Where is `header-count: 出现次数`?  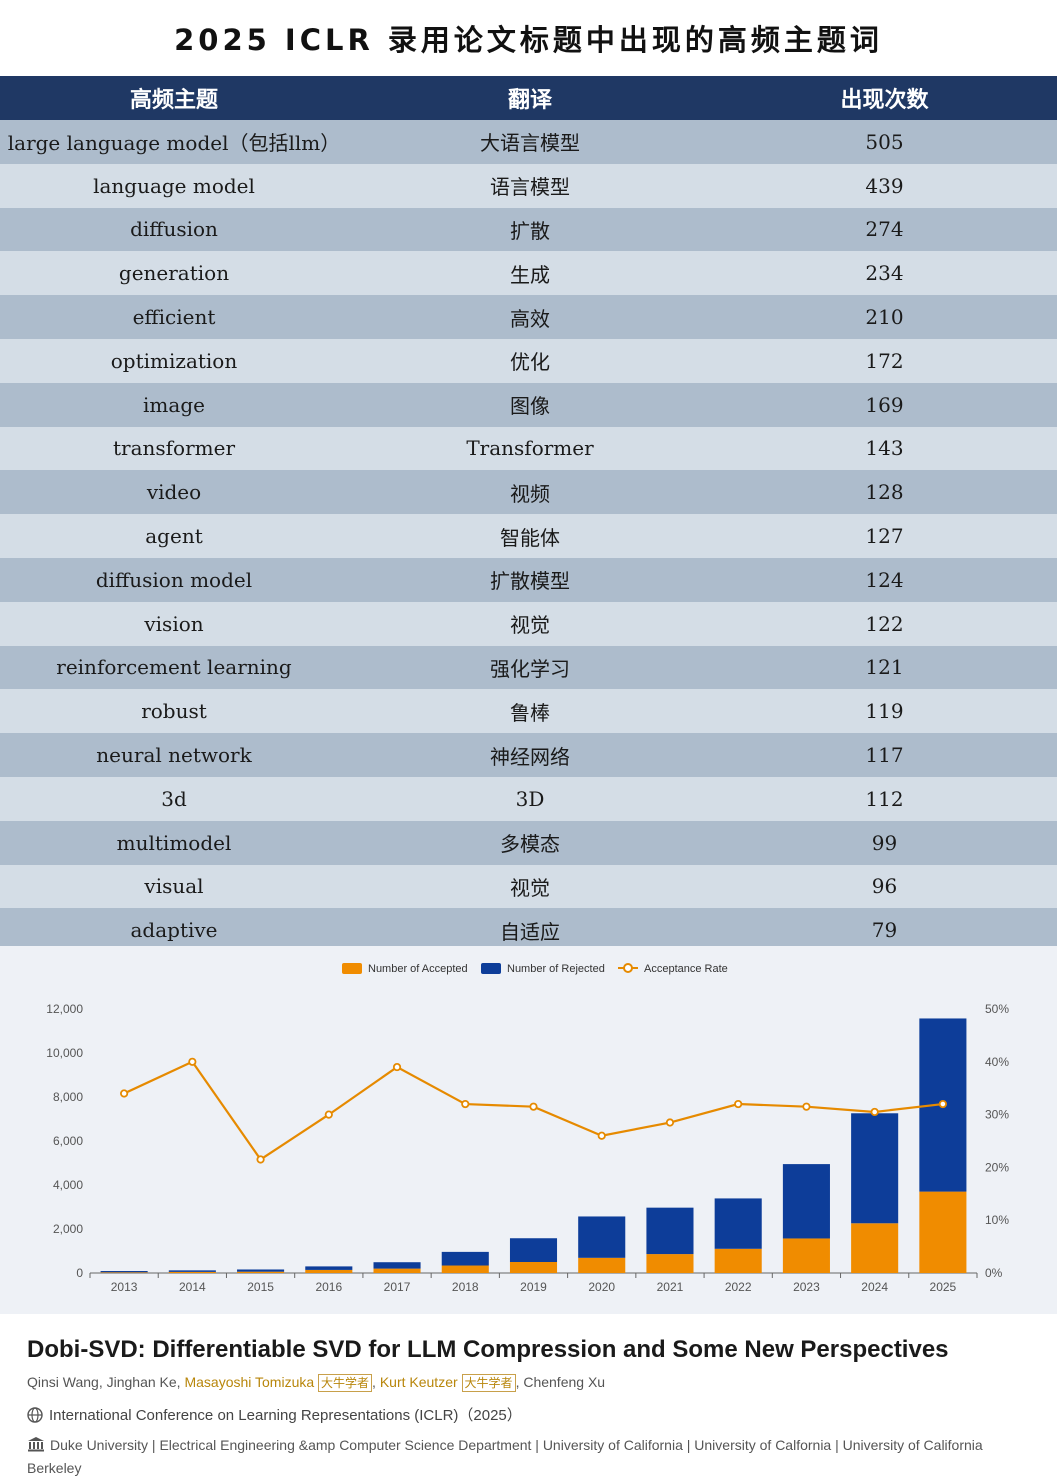
header-count: 出现次数 is located at coordinates (884, 100).